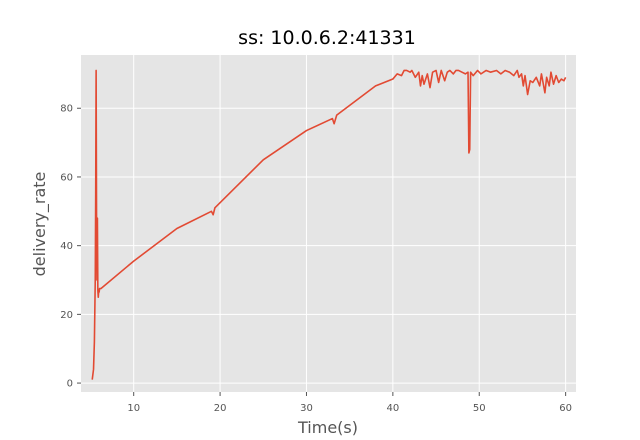  Describe the element at coordinates (565, 408) in the screenshot. I see `x-tick-label: 60` at that location.